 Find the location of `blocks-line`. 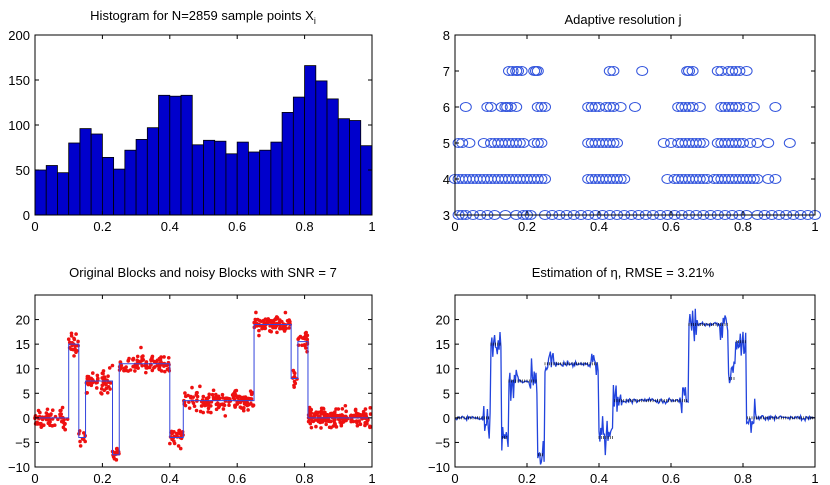

blocks-line is located at coordinates (203, 389).